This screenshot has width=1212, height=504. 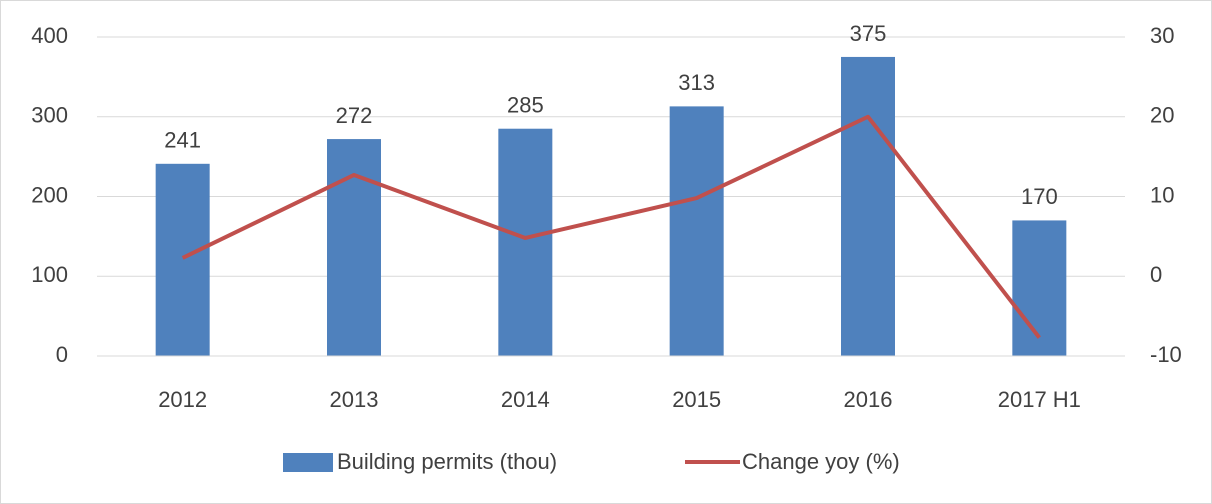 What do you see at coordinates (308, 462) in the screenshot?
I see `legend-swatch` at bounding box center [308, 462].